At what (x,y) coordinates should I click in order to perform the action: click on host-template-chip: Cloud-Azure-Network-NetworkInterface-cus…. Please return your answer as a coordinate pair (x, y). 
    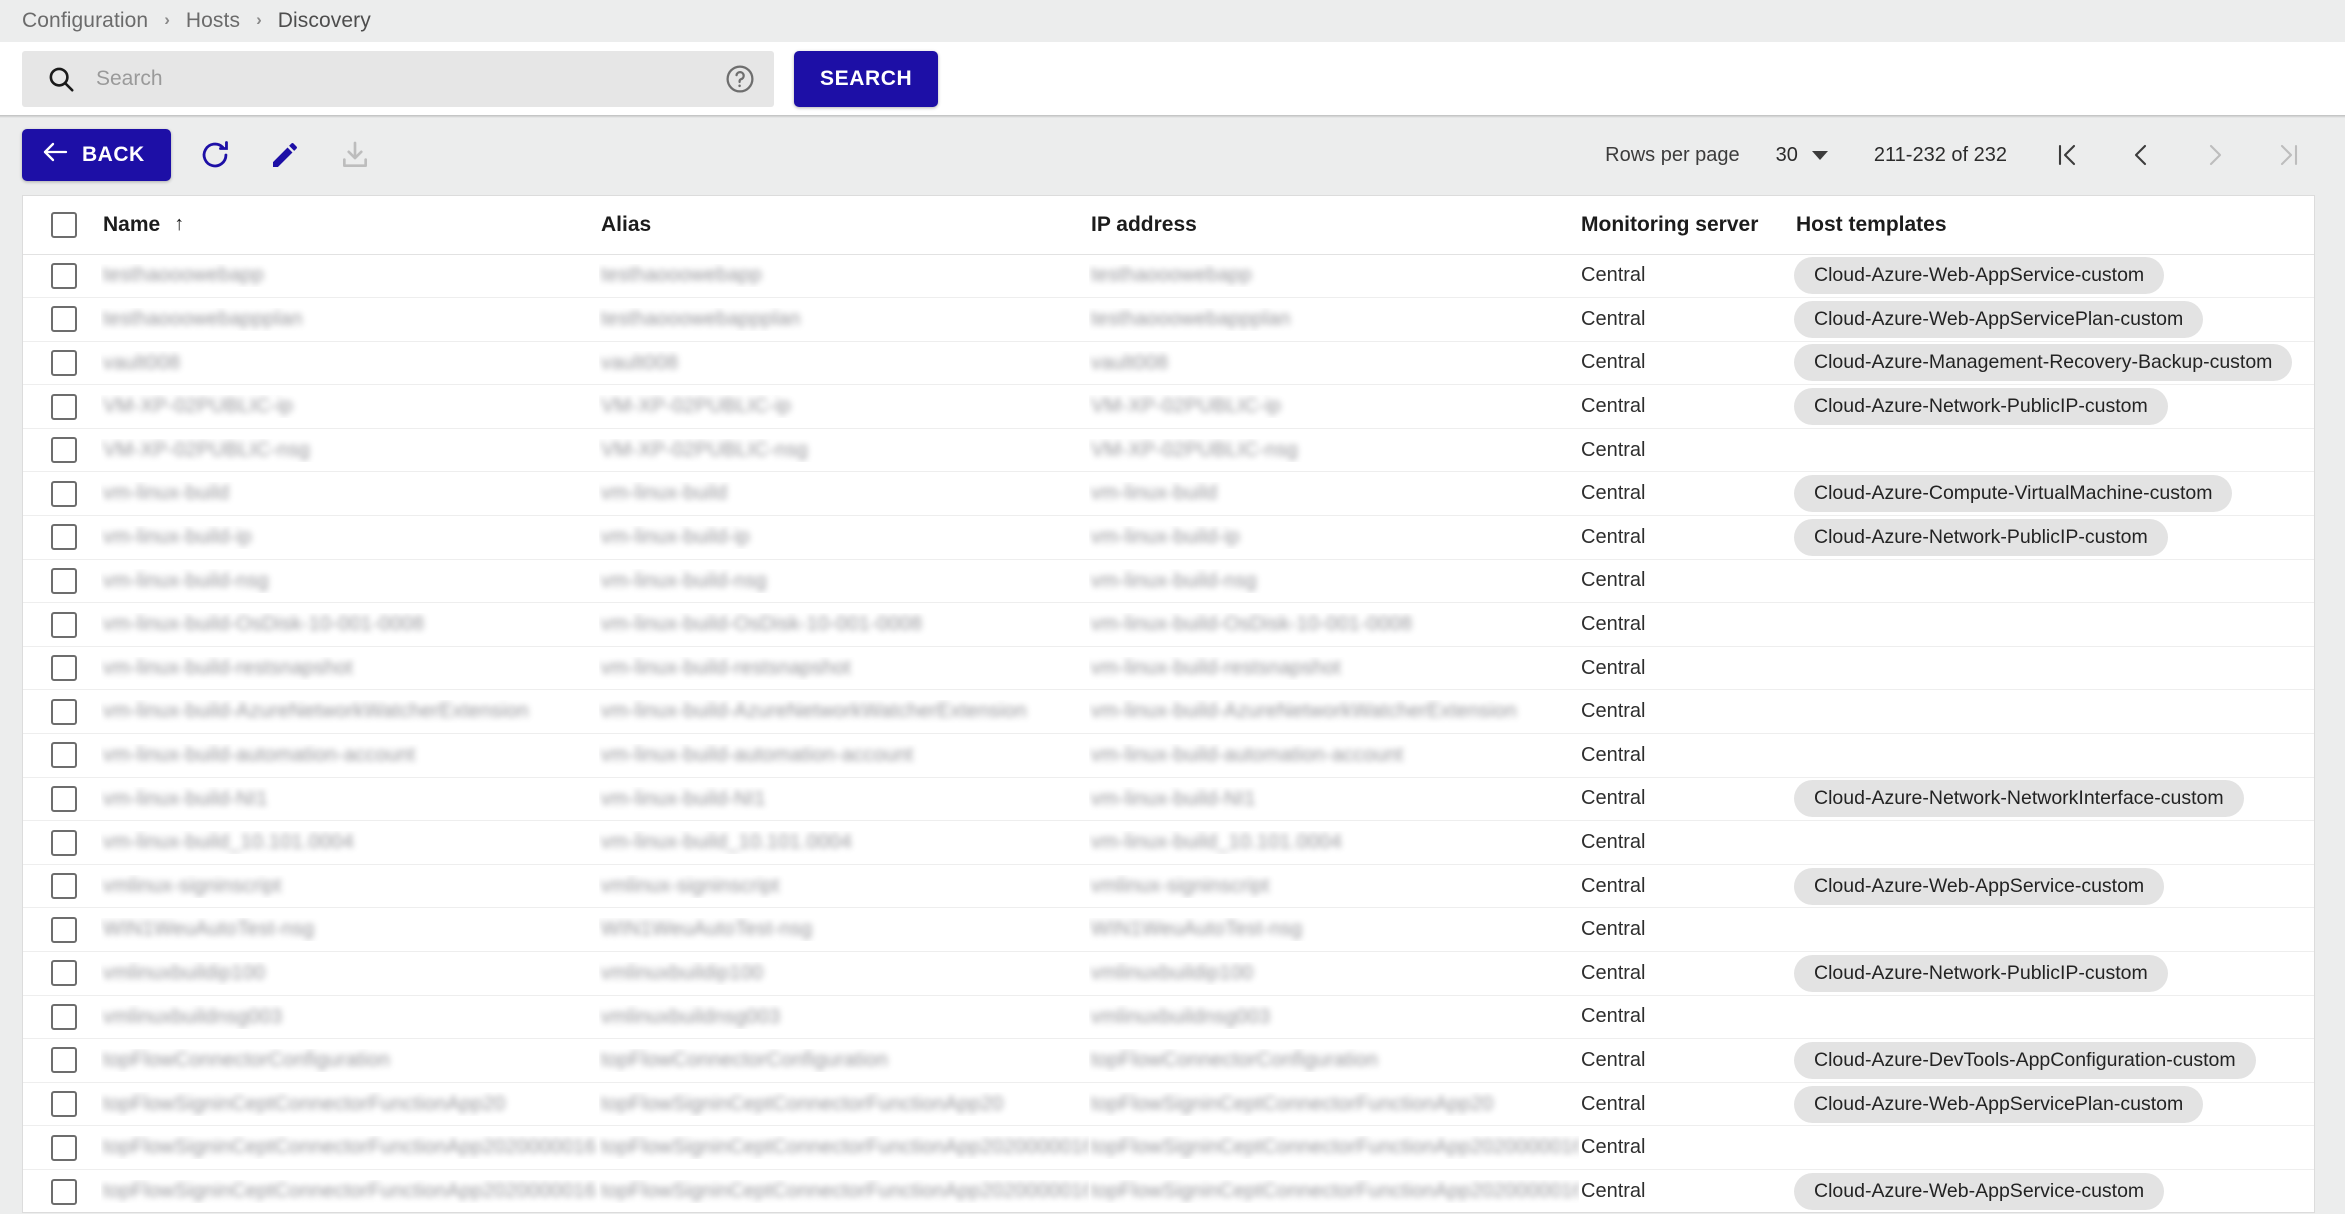
    Looking at the image, I should click on (2019, 799).